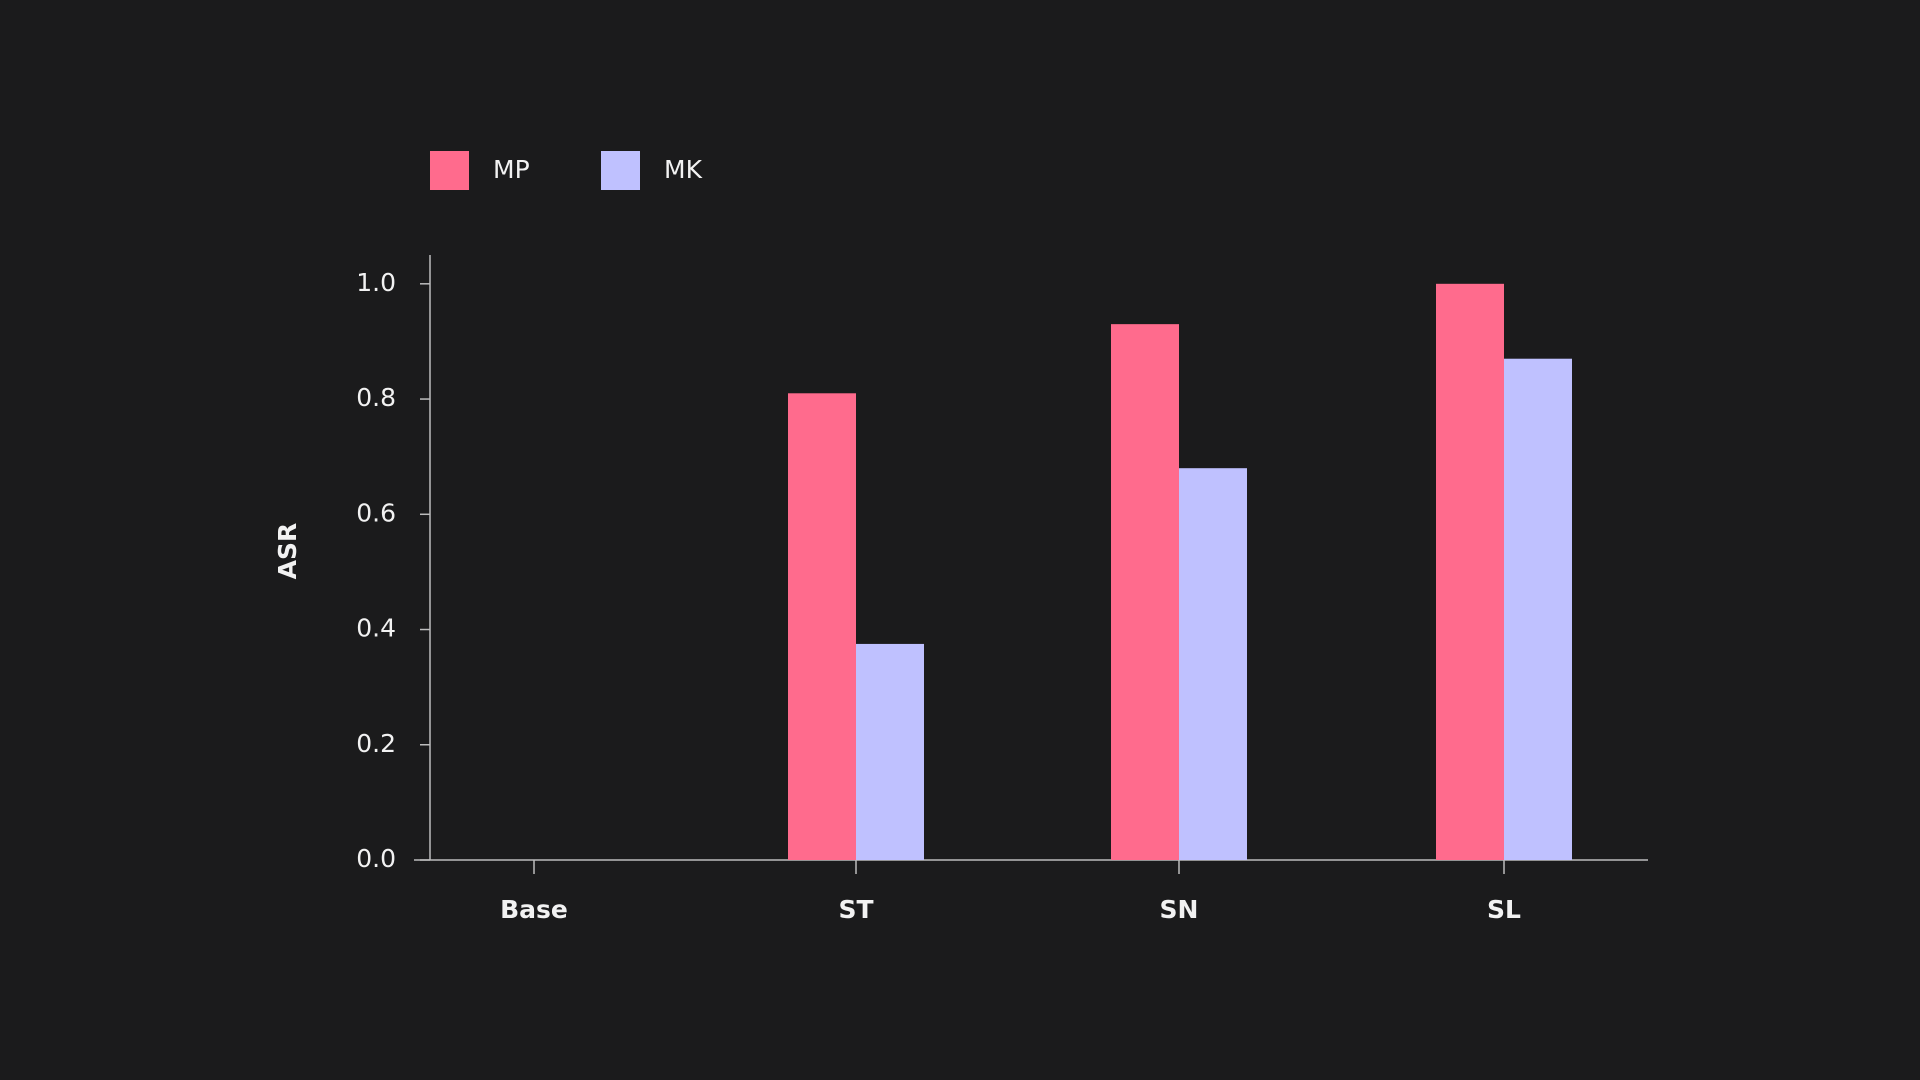  Describe the element at coordinates (1504, 909) in the screenshot. I see `x-tick-label: SL` at that location.